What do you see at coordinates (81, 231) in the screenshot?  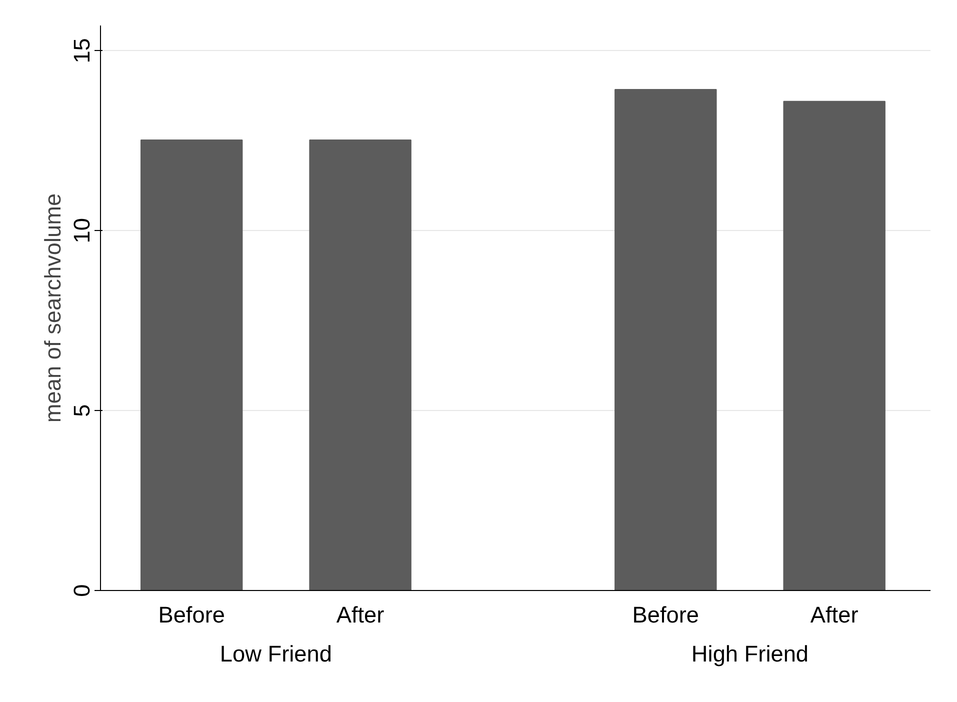 I see `y-tick-label: 10` at bounding box center [81, 231].